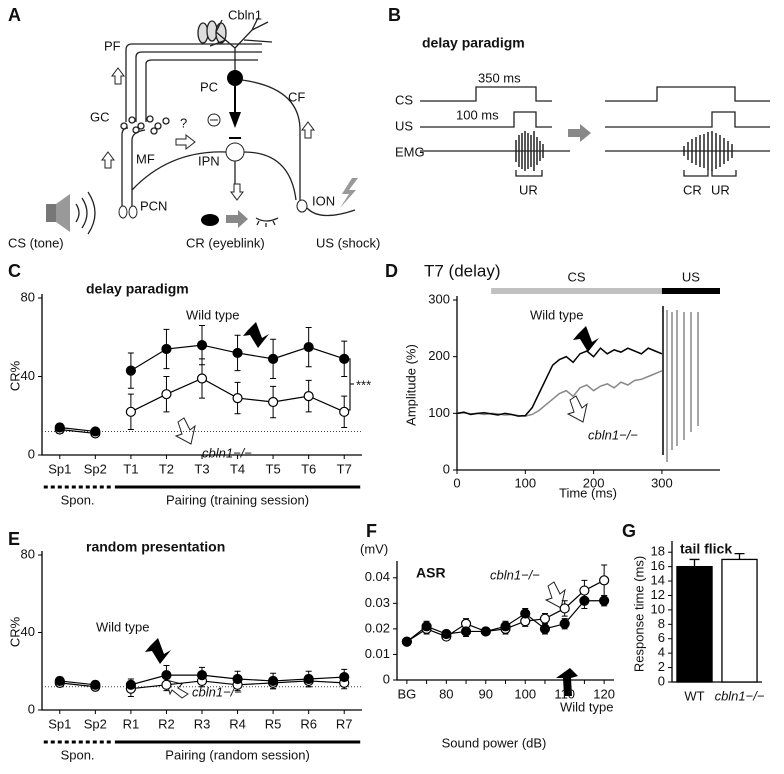 This screenshot has width=784, height=774. Describe the element at coordinates (28, 375) in the screenshot. I see `y-tick-label: 40` at that location.